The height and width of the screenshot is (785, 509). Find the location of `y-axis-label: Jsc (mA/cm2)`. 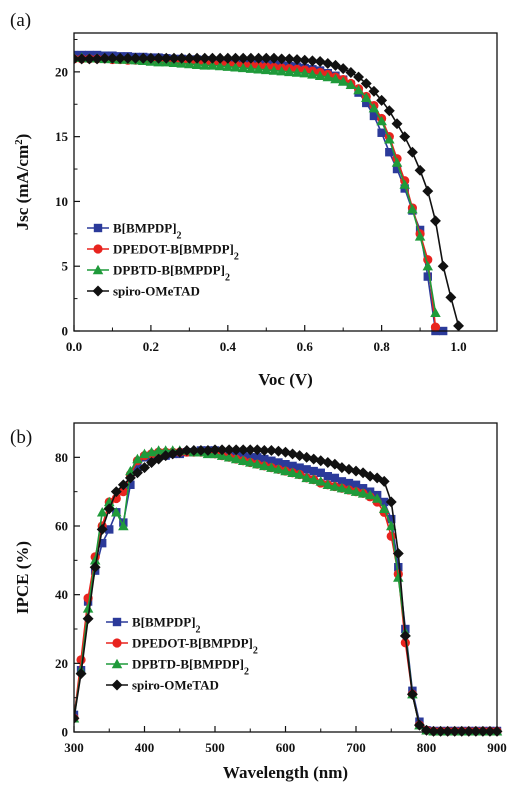

y-axis-label: Jsc (mA/cm2) is located at coordinates (22, 182).